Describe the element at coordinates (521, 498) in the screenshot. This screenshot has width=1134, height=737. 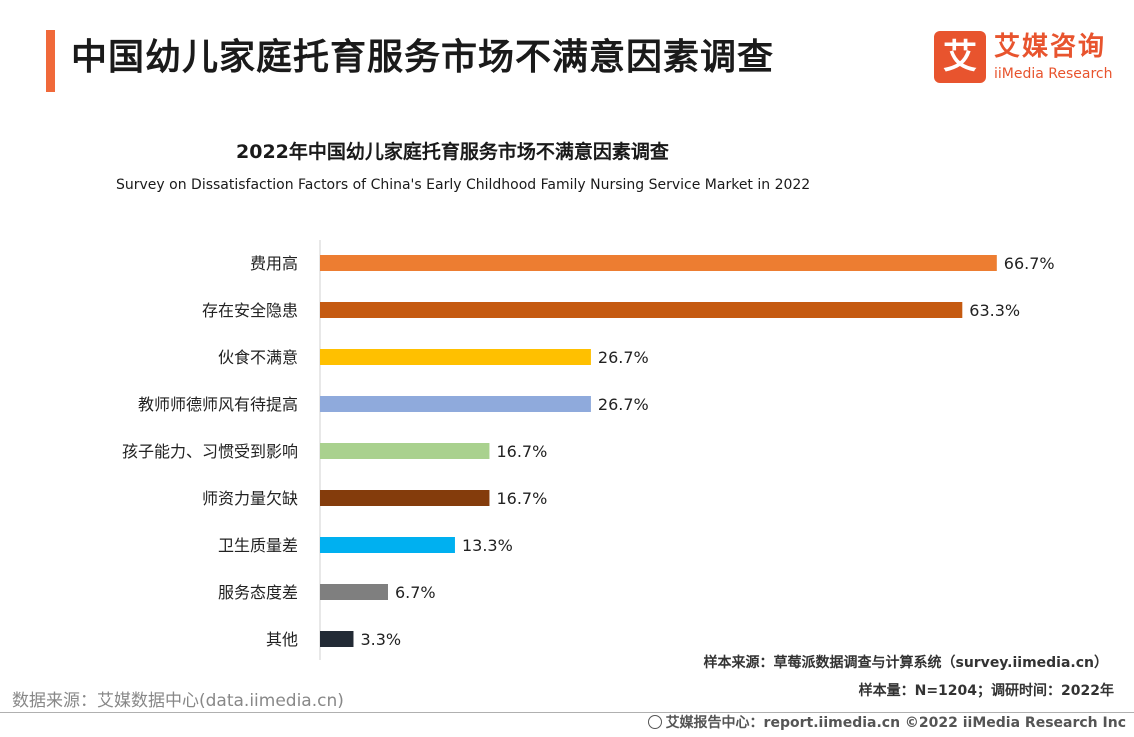
I see `value-label-6: 16.7%` at that location.